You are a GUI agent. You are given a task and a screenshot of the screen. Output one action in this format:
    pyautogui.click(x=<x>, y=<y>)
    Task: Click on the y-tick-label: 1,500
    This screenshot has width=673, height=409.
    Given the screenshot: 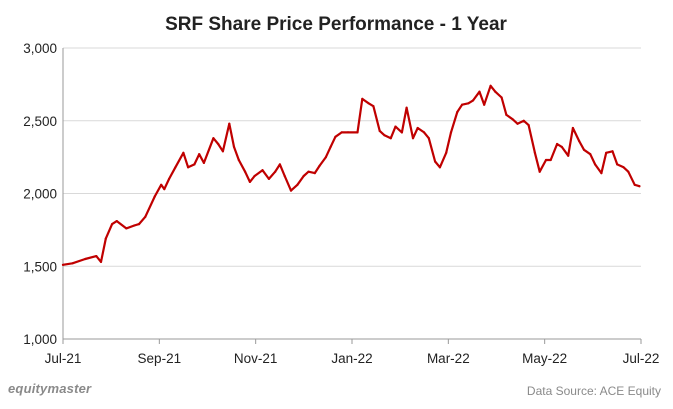 What is the action you would take?
    pyautogui.click(x=40, y=266)
    